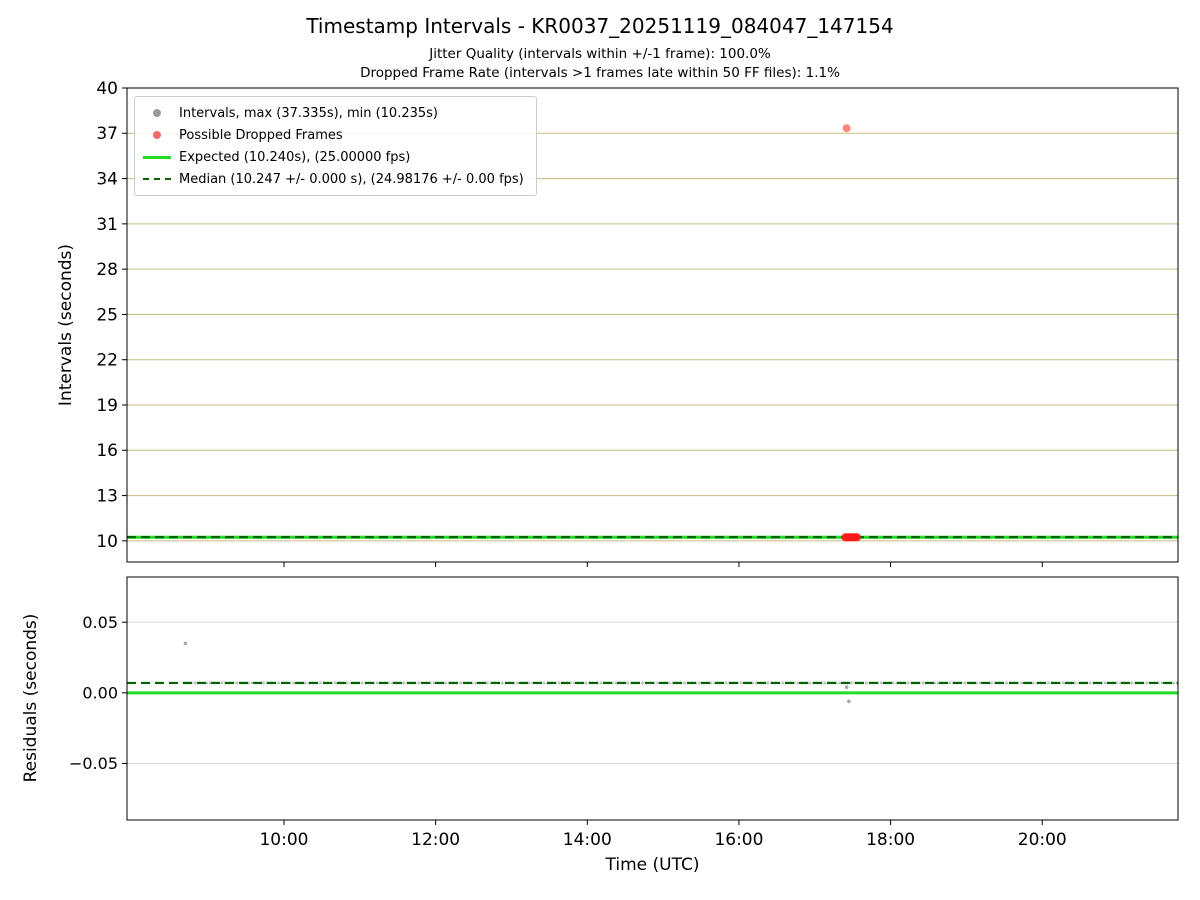  What do you see at coordinates (517, 672) in the screenshot?
I see `residual-outliers` at bounding box center [517, 672].